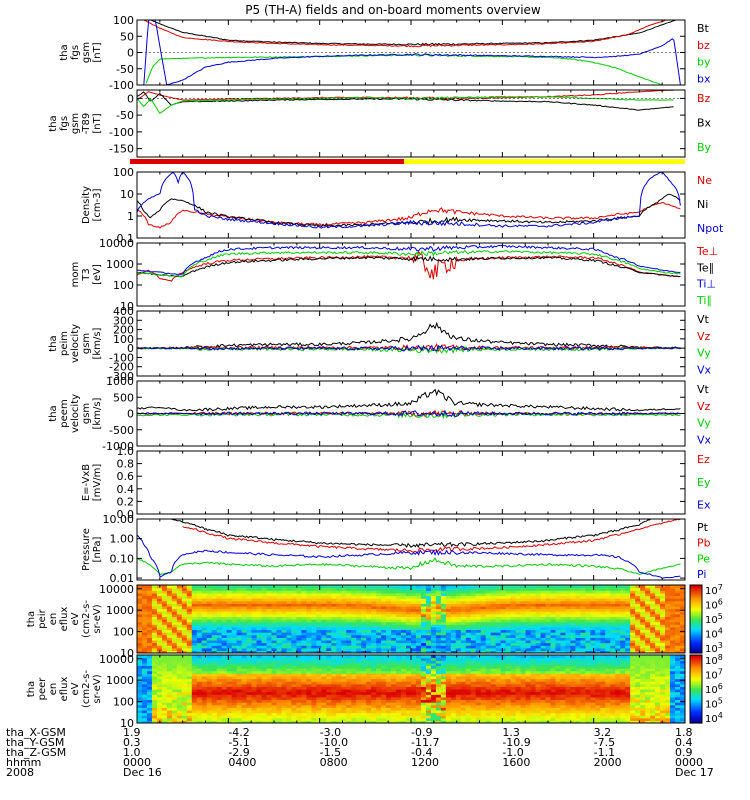  I want to click on ylabel-peem-velocity: peem, so click(64, 413).